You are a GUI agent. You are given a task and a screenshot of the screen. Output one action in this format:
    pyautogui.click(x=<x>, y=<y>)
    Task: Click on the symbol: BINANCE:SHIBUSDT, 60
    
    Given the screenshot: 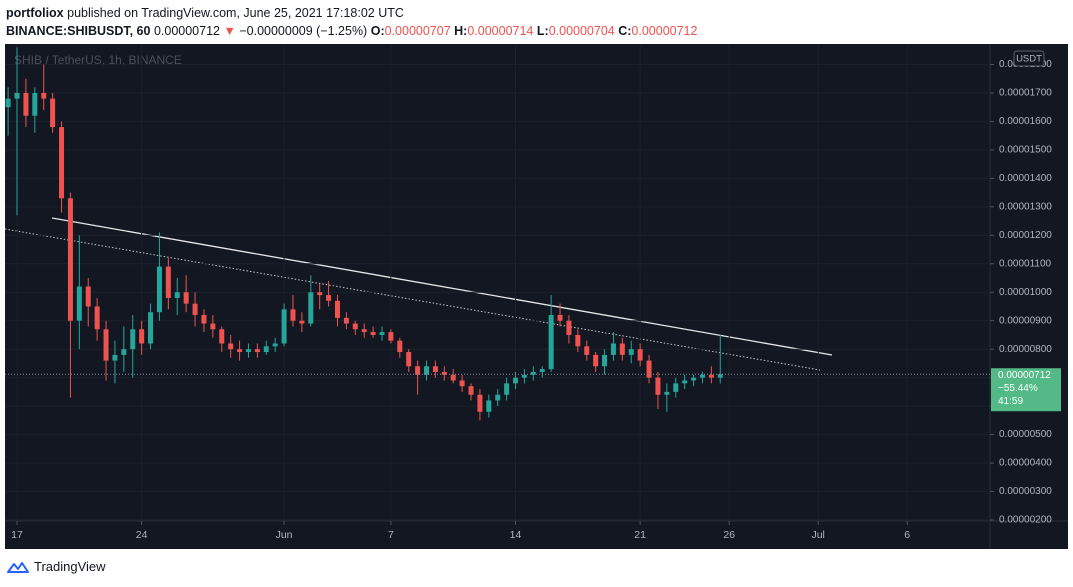 What is the action you would take?
    pyautogui.click(x=78, y=31)
    